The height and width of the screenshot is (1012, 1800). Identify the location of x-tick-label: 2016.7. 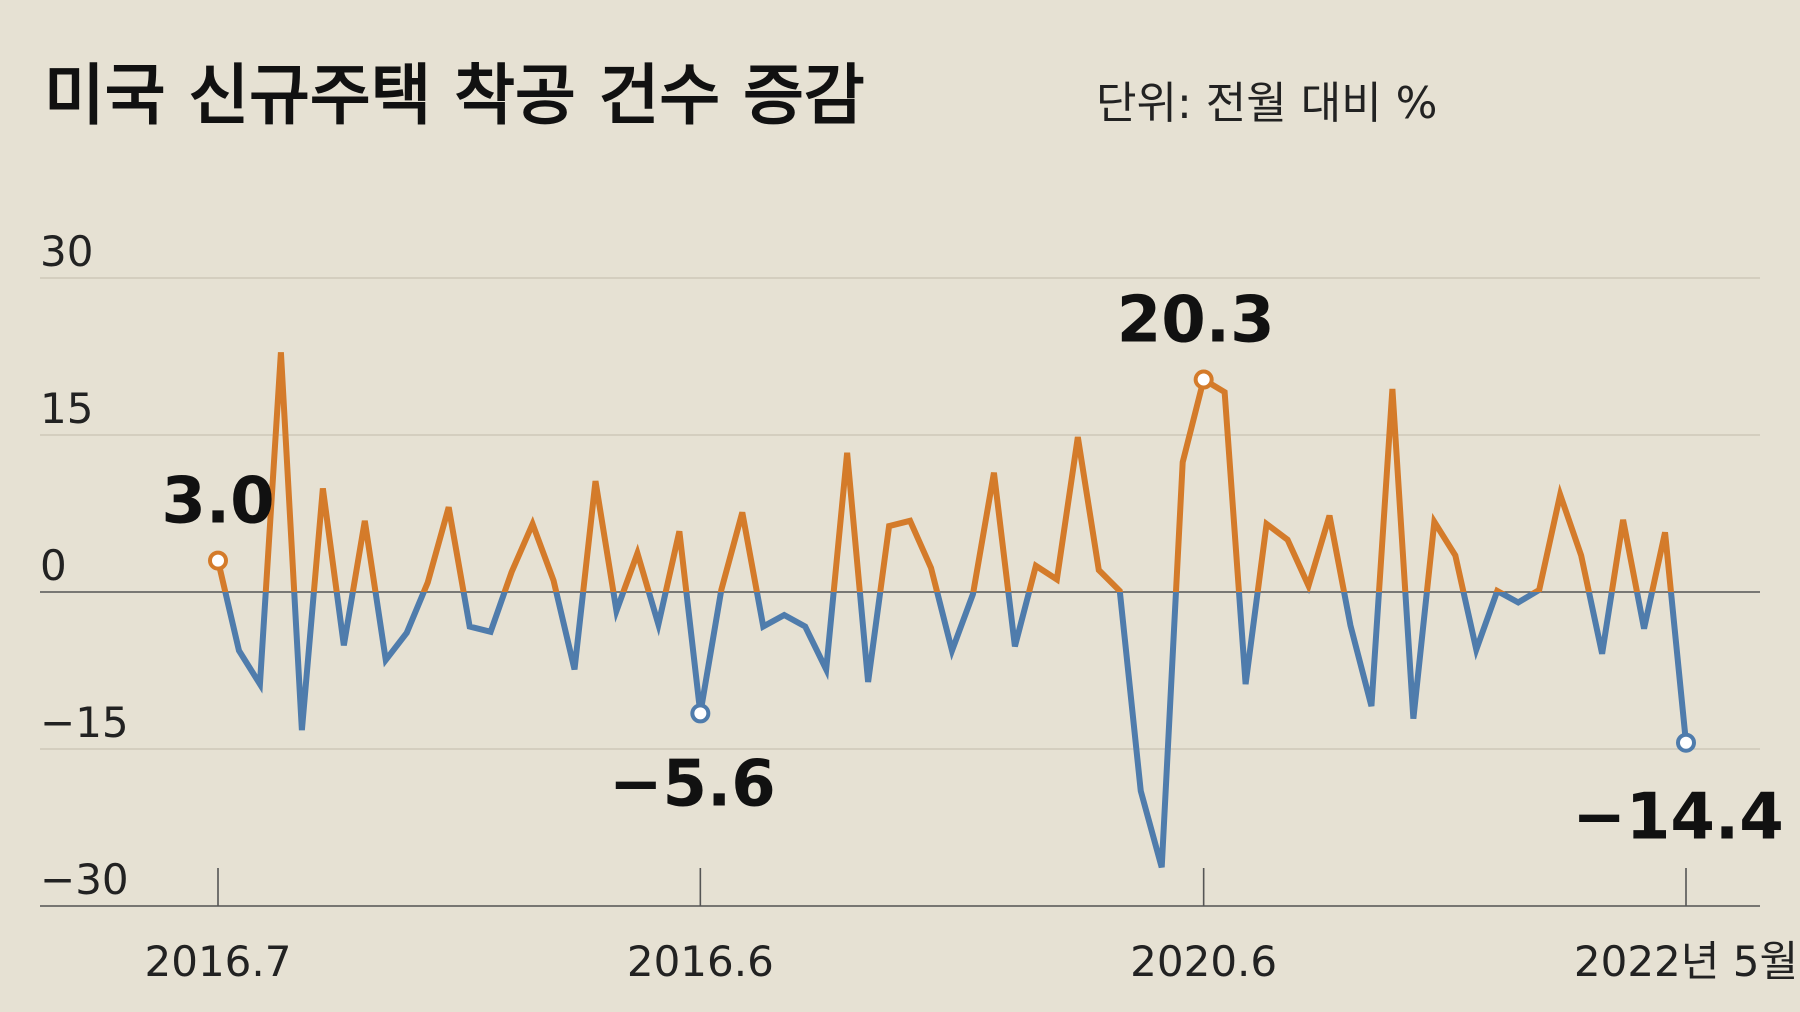
(218, 961).